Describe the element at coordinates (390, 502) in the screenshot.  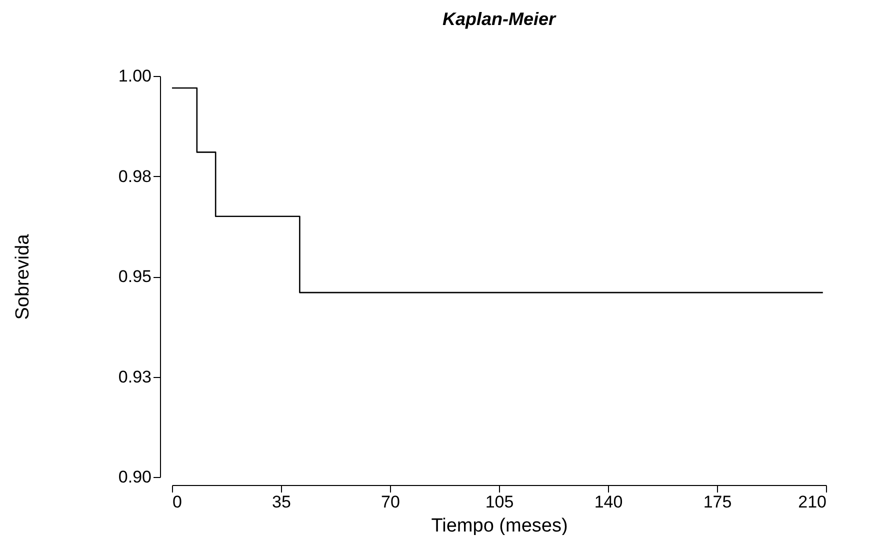
I see `x-tick-label: 70` at that location.